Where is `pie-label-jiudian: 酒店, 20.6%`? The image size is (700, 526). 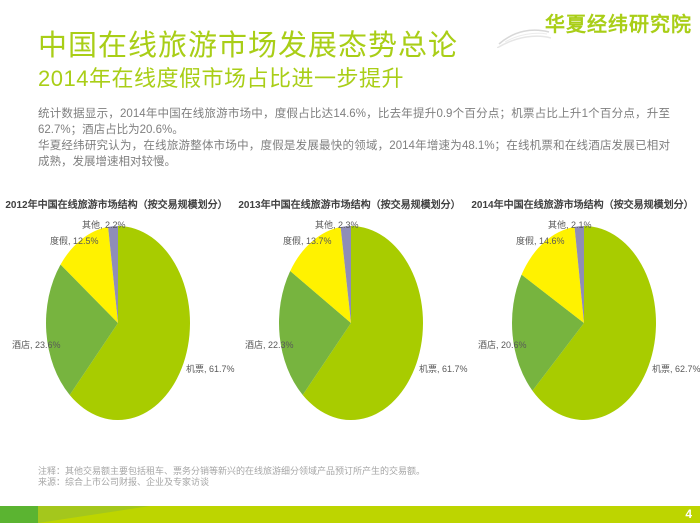
pie-label-jiudian: 酒店, 20.6% is located at coordinates (502, 345).